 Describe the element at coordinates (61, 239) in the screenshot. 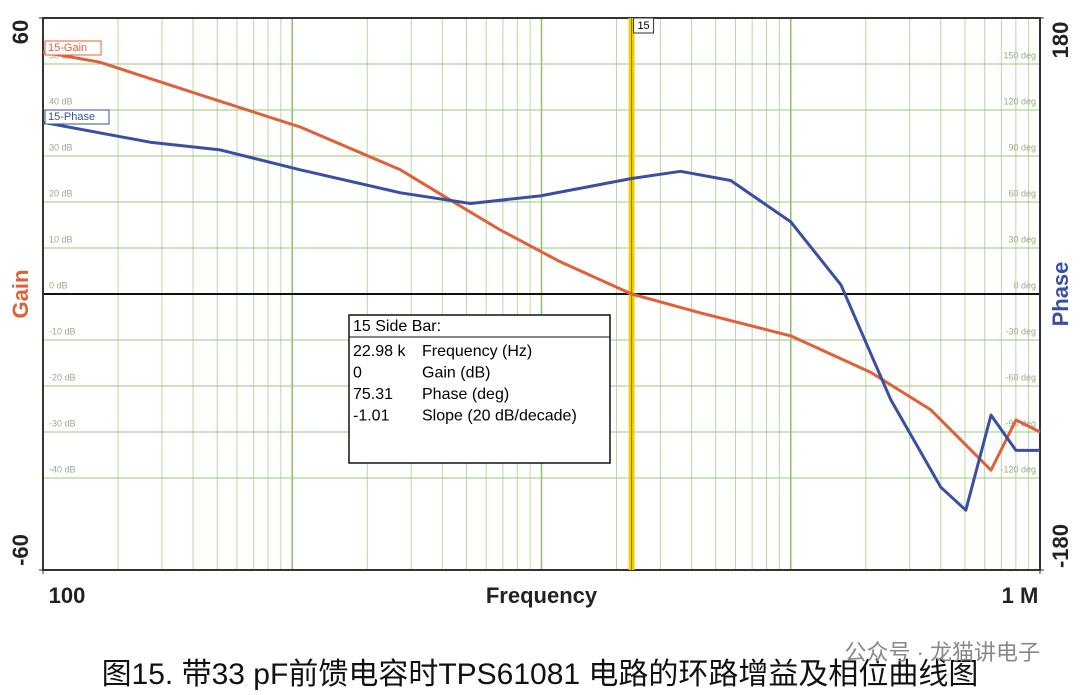

I see `y-minor-label: 10 dB` at that location.